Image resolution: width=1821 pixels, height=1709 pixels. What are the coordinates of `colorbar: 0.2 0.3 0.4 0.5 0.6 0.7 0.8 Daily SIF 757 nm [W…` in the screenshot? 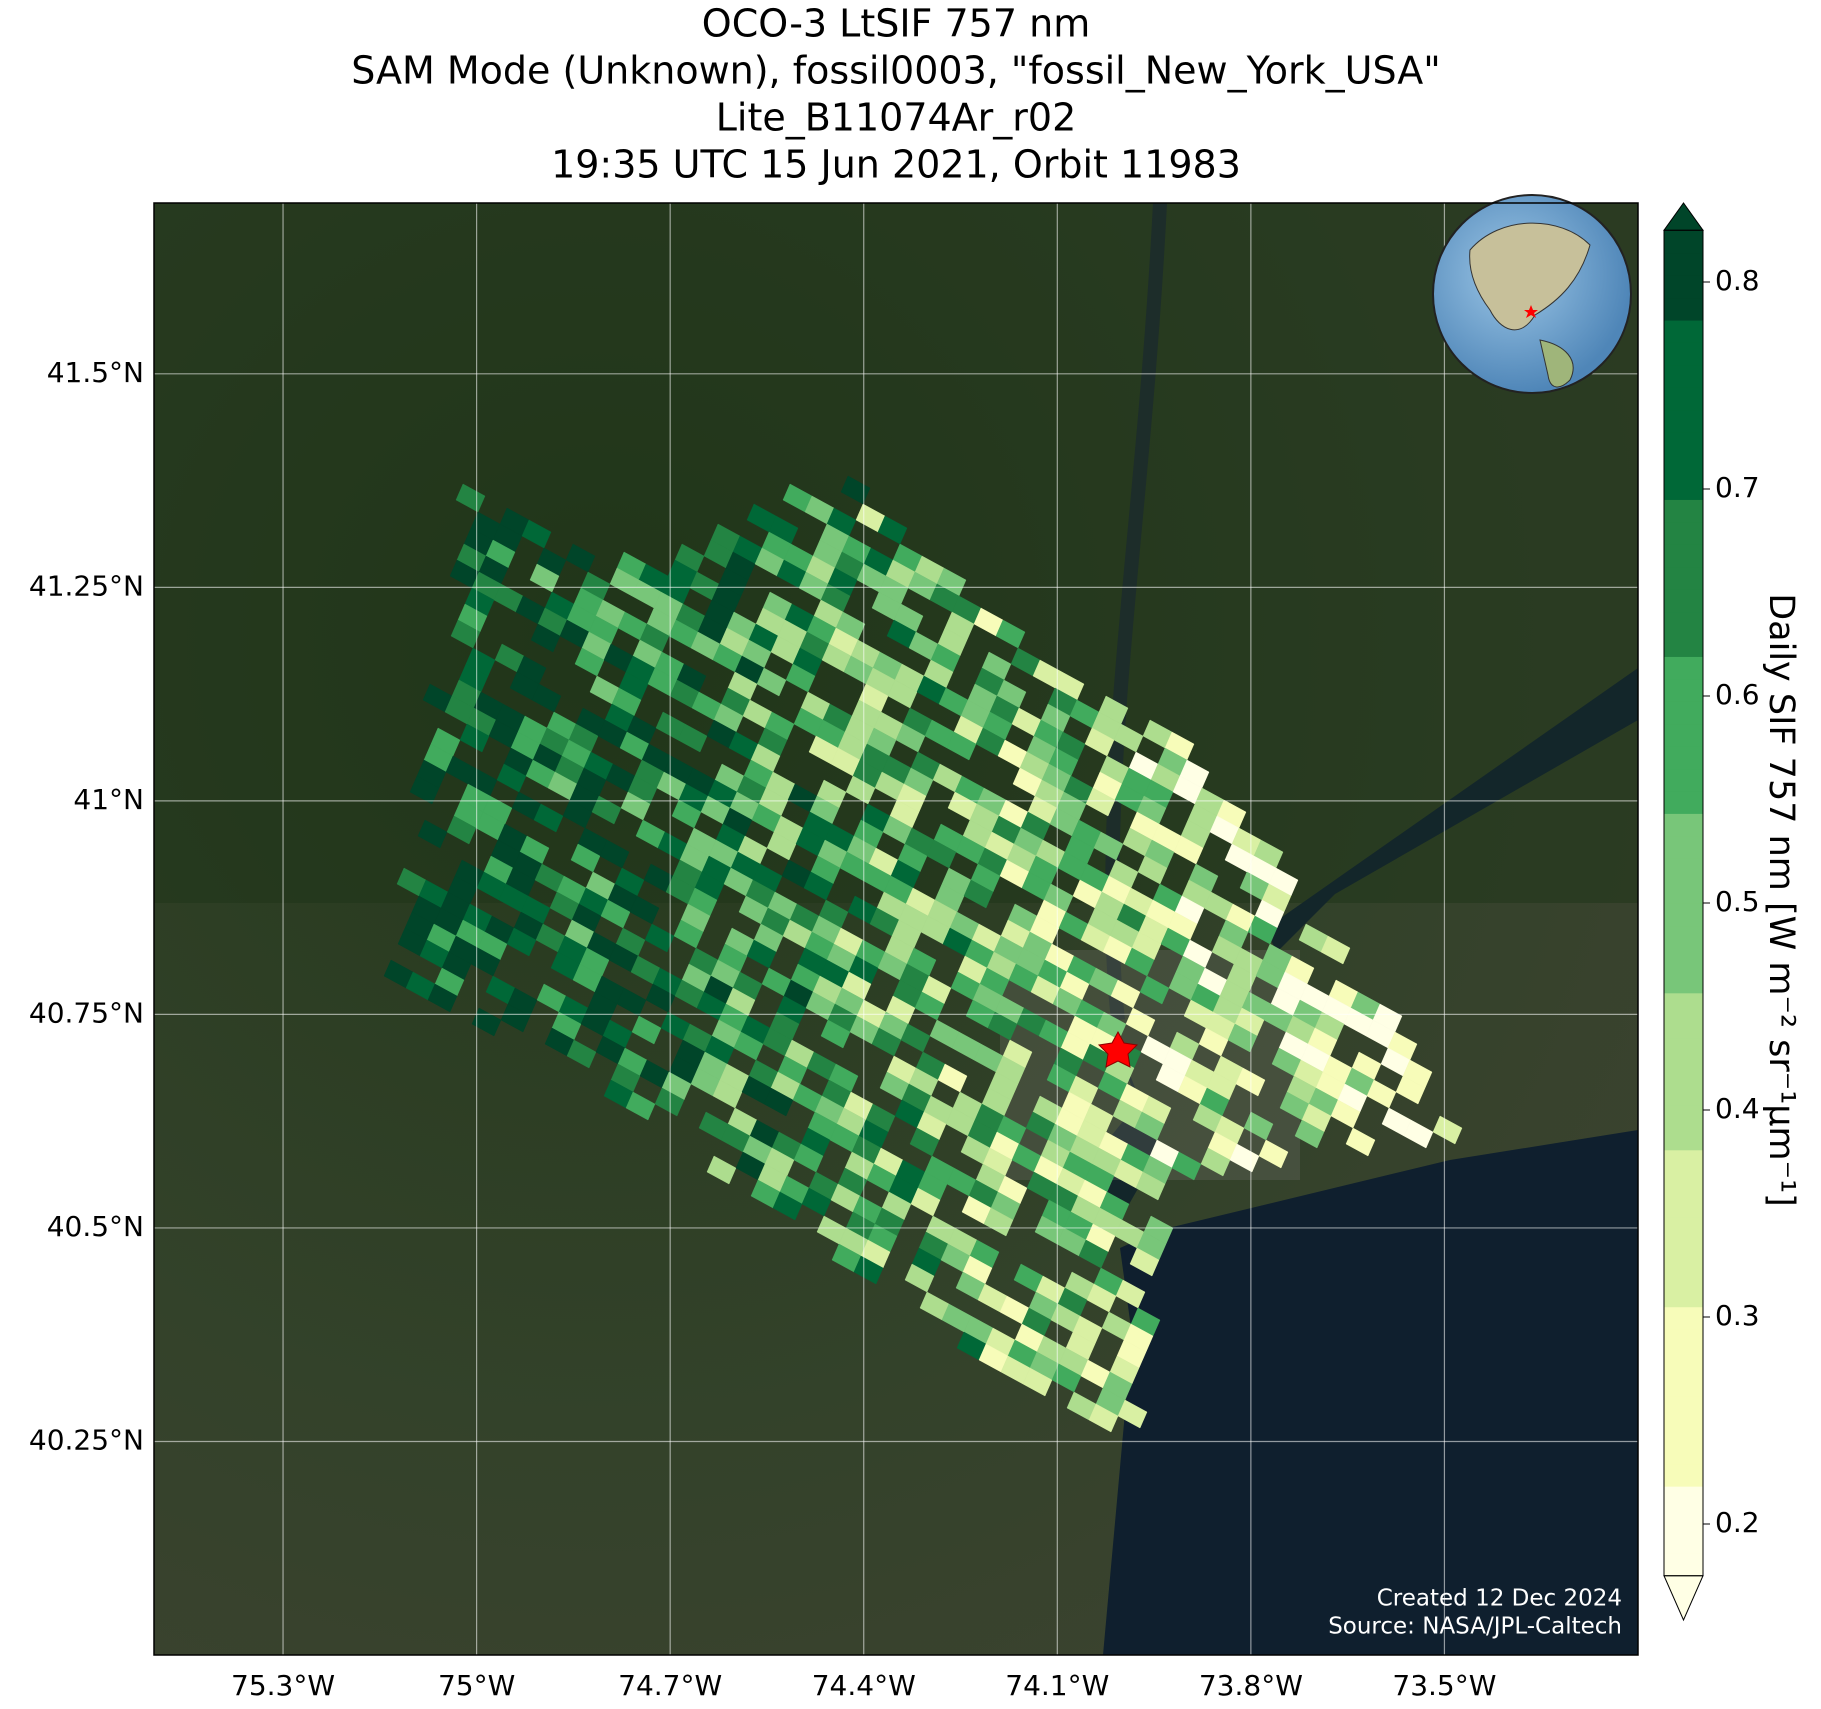 It's located at (1732, 912).